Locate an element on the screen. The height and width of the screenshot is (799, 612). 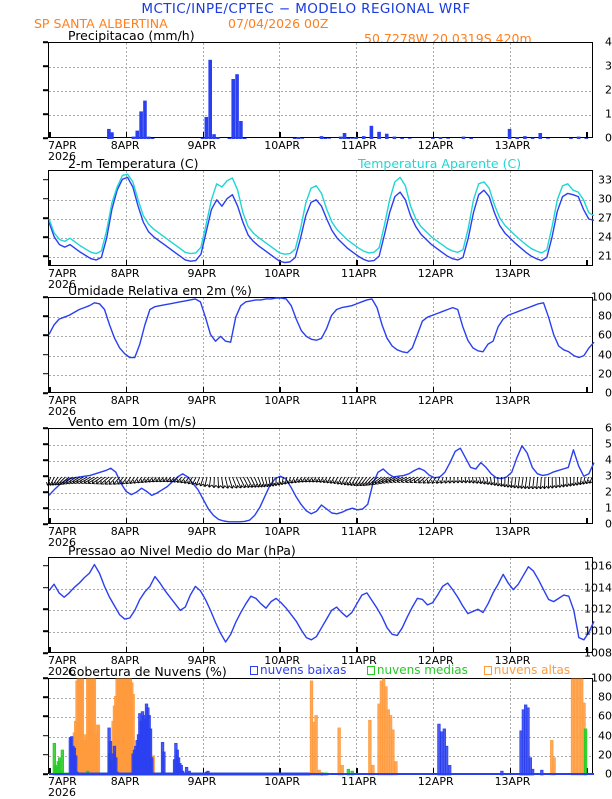
panel-title-pressure: Pressao ao Nivel Medio do Mar (hPa) is located at coordinates (182, 550).